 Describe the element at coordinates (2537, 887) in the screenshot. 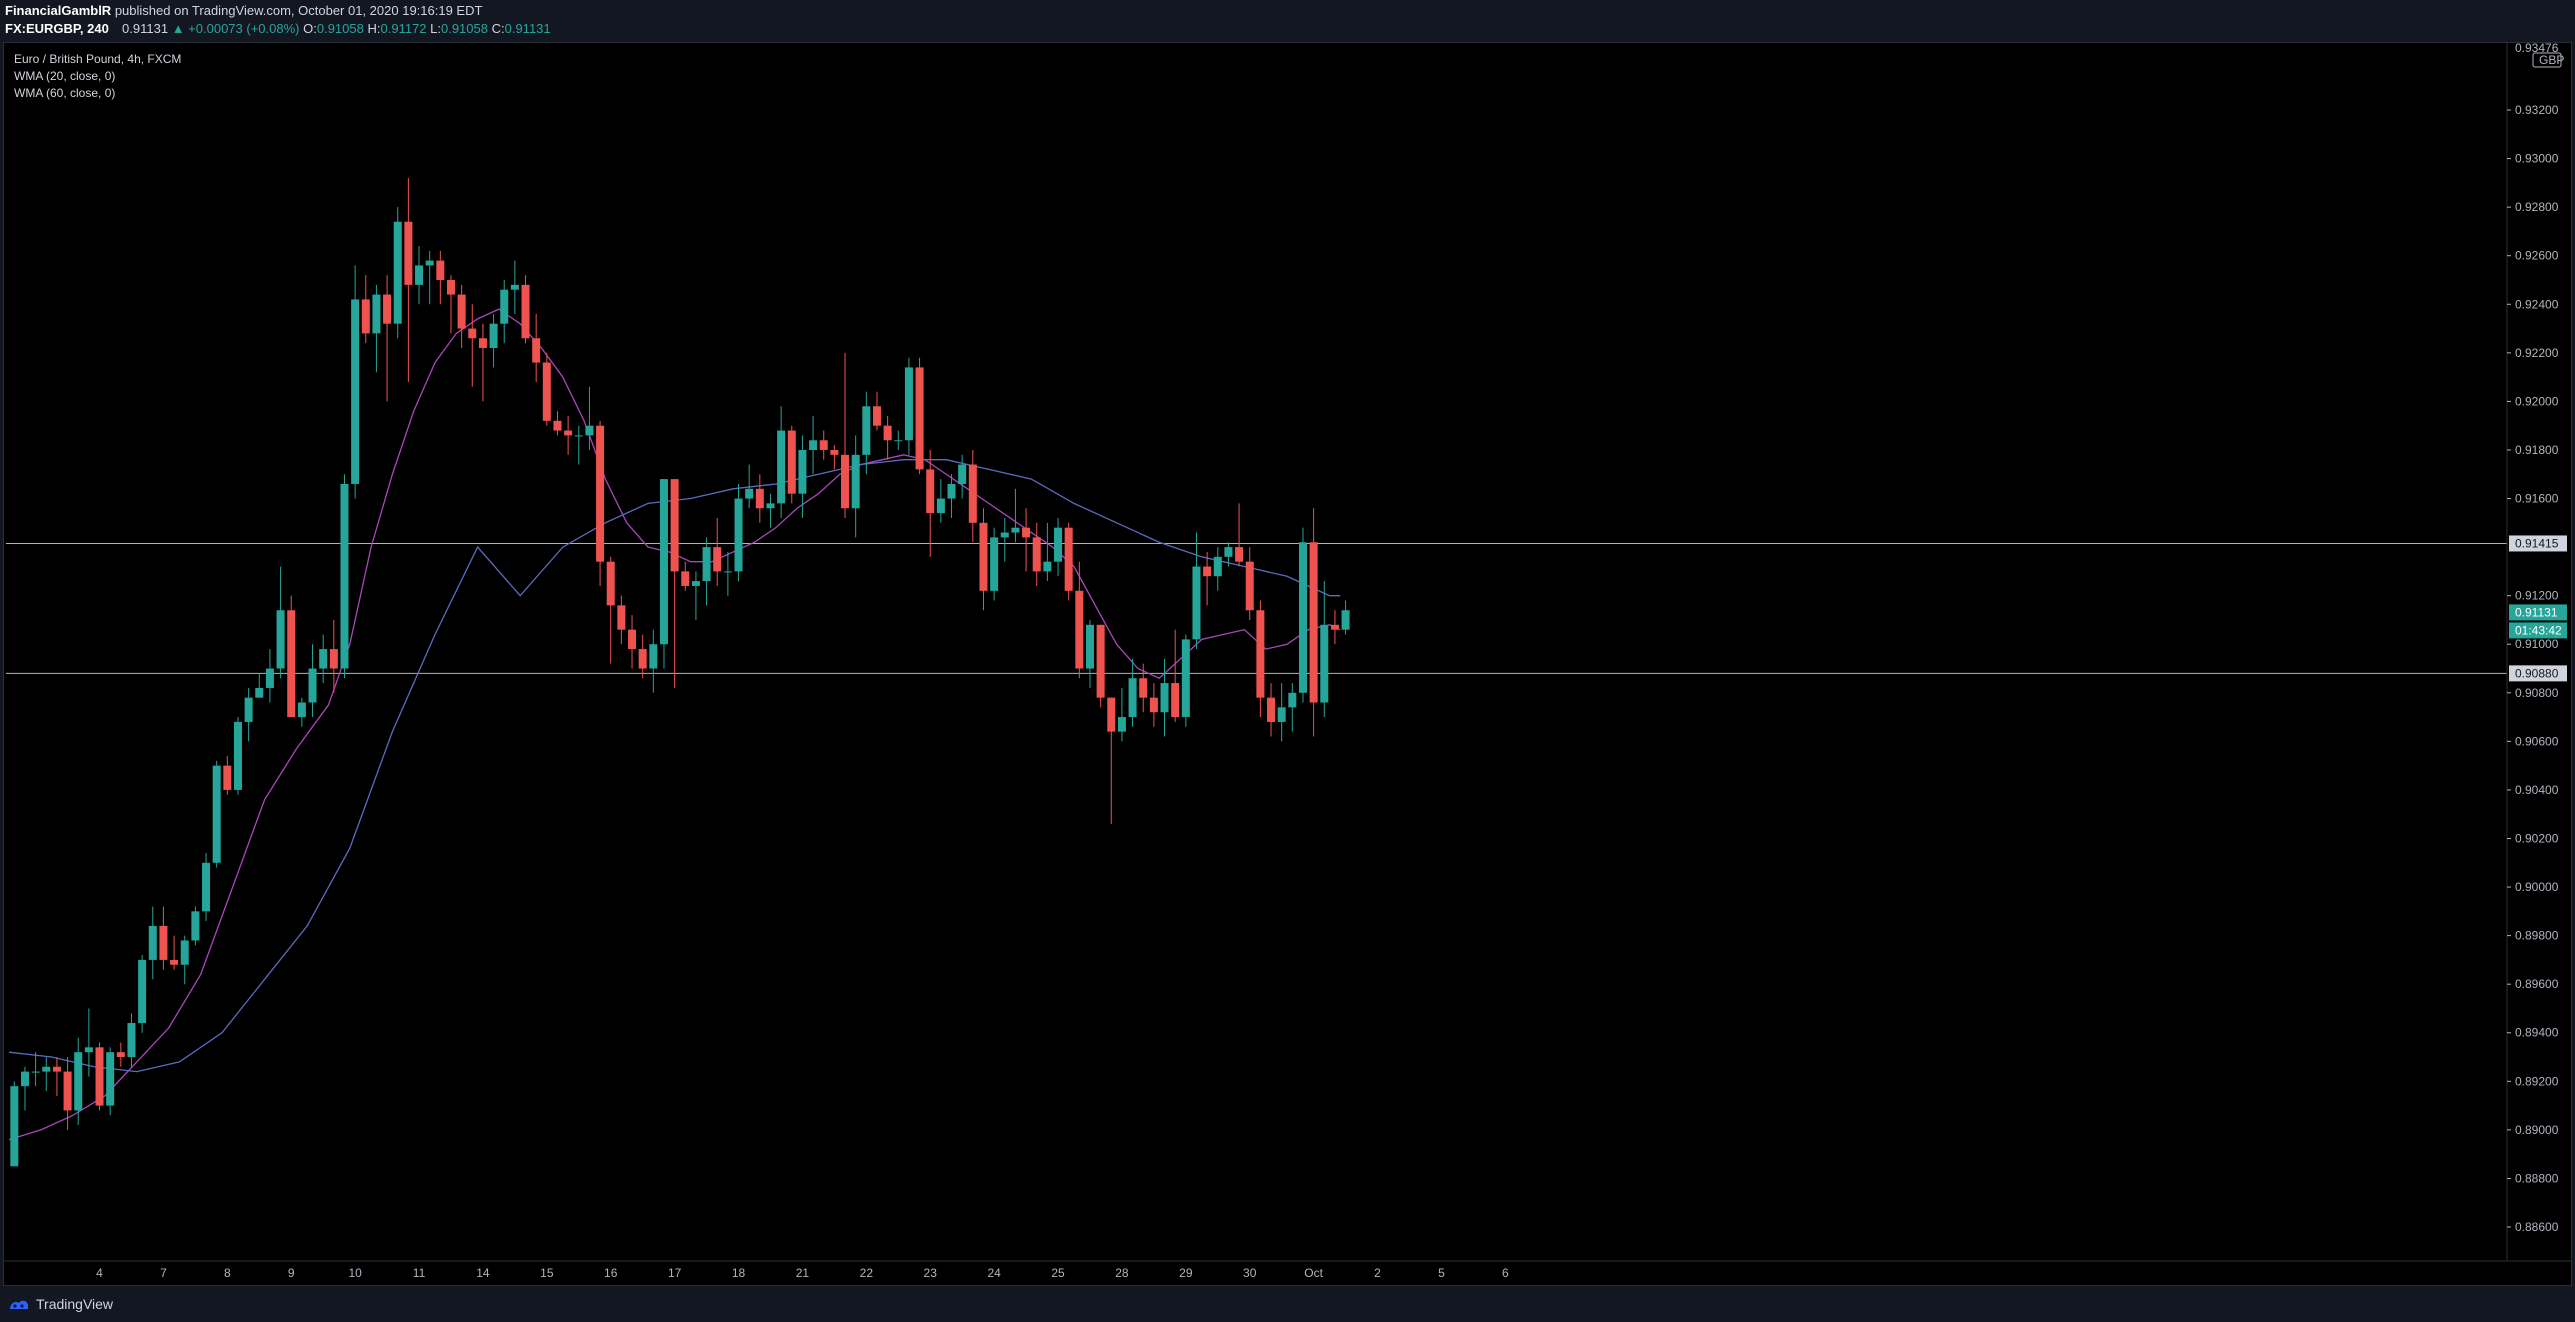

I see `price-tick-label: 0.90000` at that location.